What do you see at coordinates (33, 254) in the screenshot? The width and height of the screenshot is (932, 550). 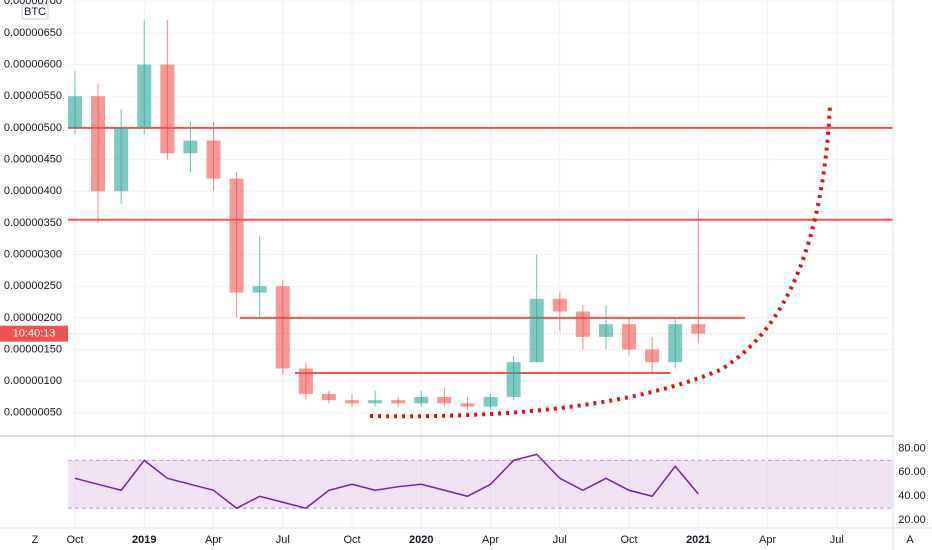 I see `y-tick-label: 0.00000300` at bounding box center [33, 254].